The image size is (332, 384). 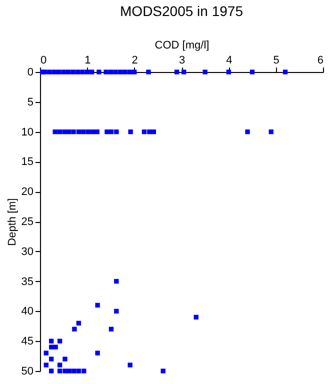 I want to click on x-axis-title: COD [mg/l], so click(x=182, y=46).